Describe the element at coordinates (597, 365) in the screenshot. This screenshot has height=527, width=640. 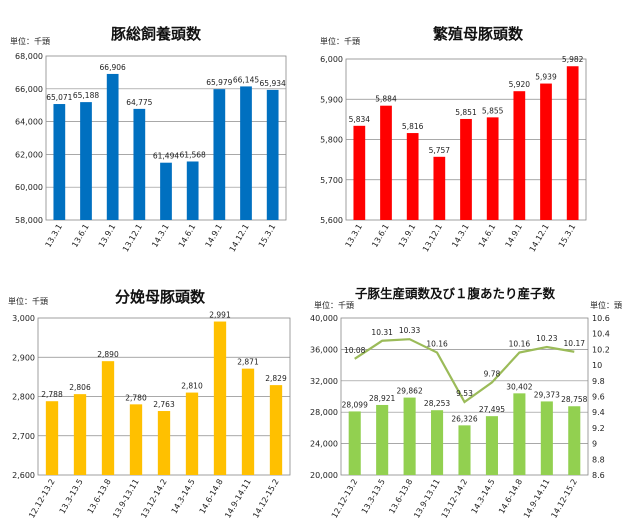
I see `y2-tick-label: 10` at that location.